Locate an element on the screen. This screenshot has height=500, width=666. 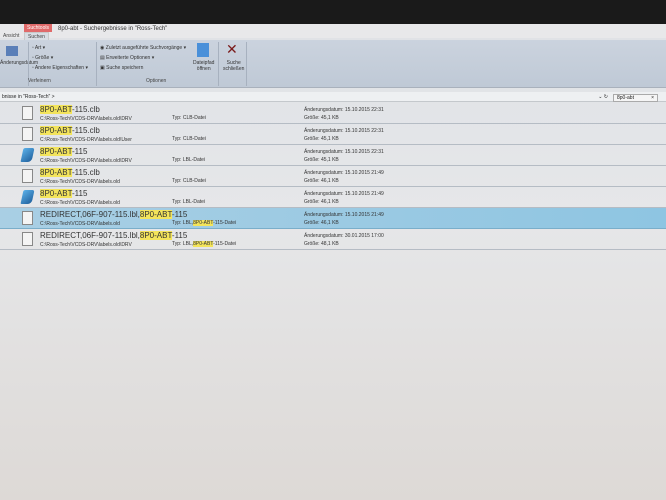
search-value: 8p0-abt is located at coordinates (625, 98).